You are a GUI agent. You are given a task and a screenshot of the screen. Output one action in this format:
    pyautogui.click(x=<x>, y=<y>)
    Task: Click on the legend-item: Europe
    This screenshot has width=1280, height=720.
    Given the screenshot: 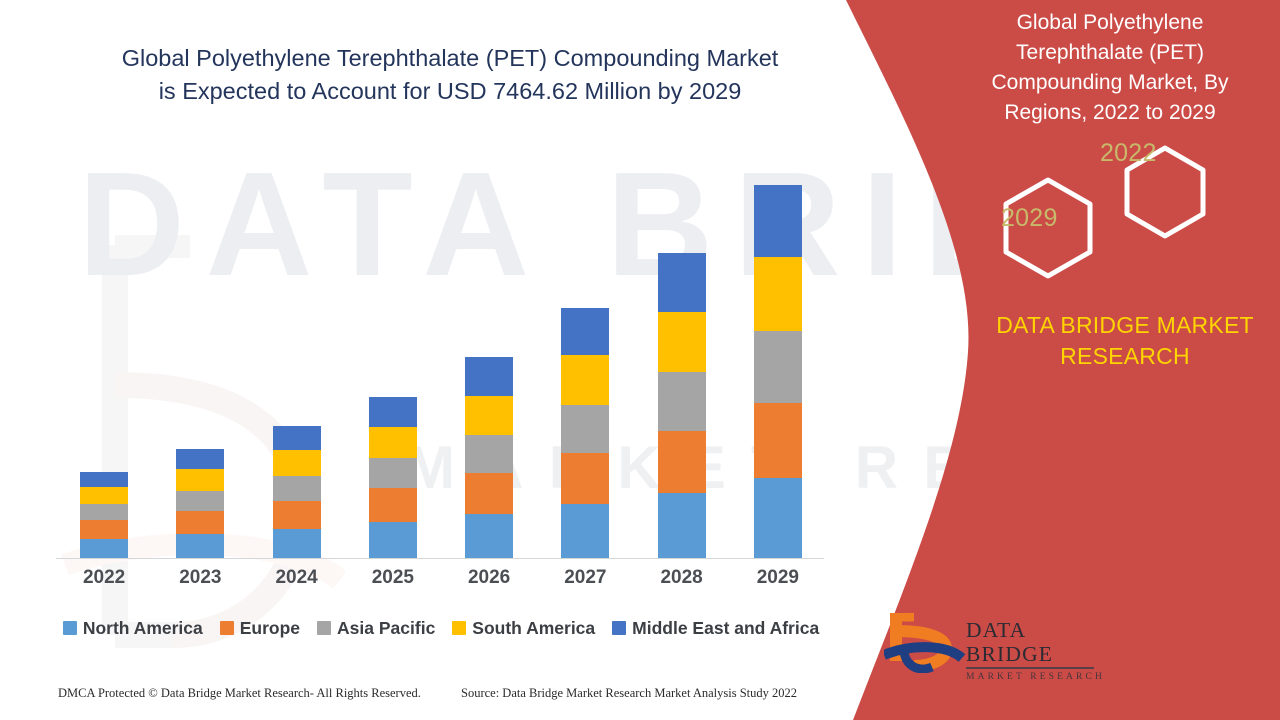 What is the action you would take?
    pyautogui.click(x=260, y=628)
    